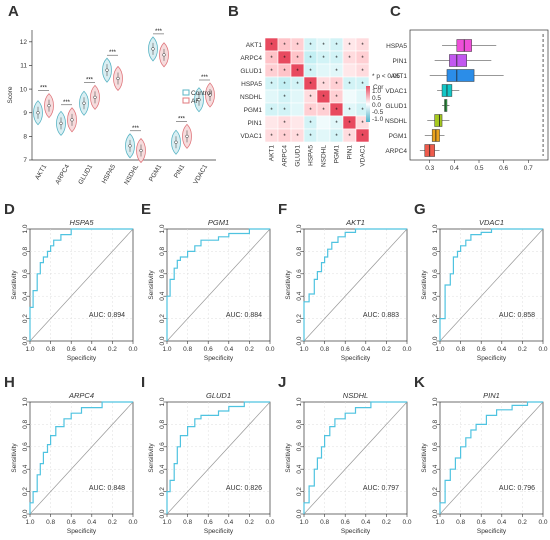  Describe the element at coordinates (251, 97) in the screenshot. I see `row-label: NSDHL` at that location.